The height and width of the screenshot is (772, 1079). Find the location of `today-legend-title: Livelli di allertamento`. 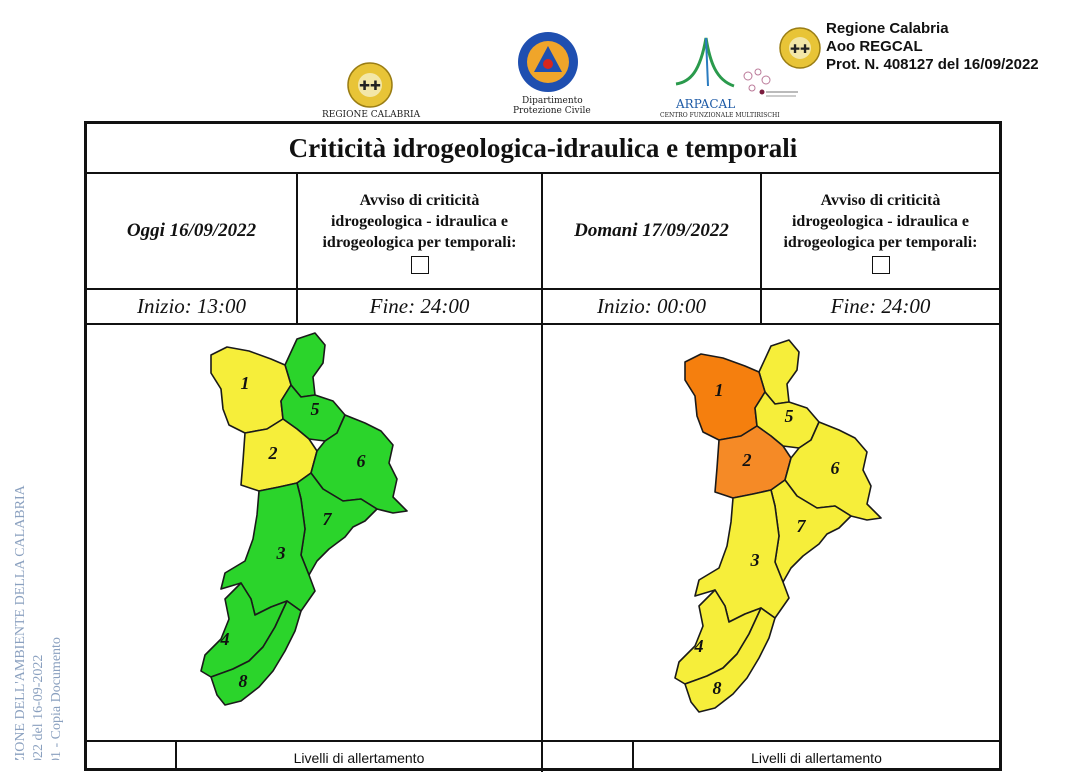

today-legend-title: Livelli di allertamento is located at coordinates (359, 758).